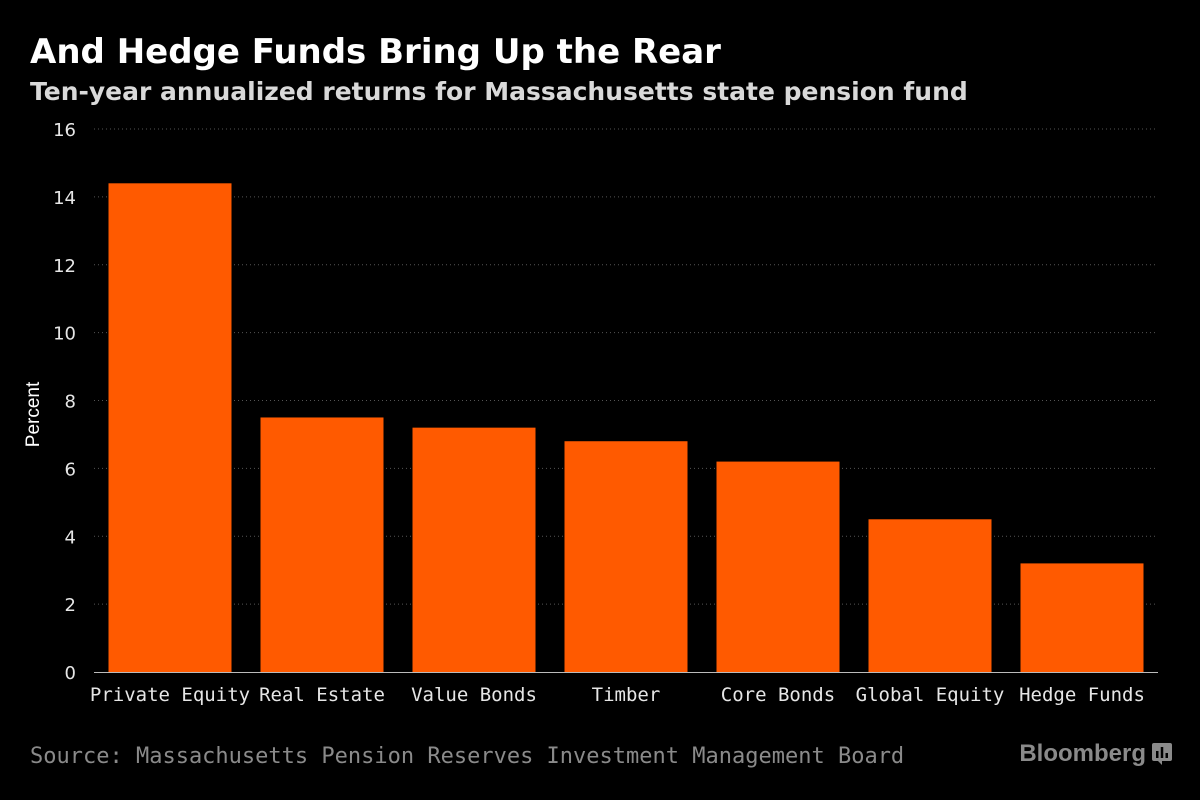 Image resolution: width=1200 pixels, height=800 pixels. What do you see at coordinates (322, 695) in the screenshot?
I see `x-tick-label: Real Estate` at bounding box center [322, 695].